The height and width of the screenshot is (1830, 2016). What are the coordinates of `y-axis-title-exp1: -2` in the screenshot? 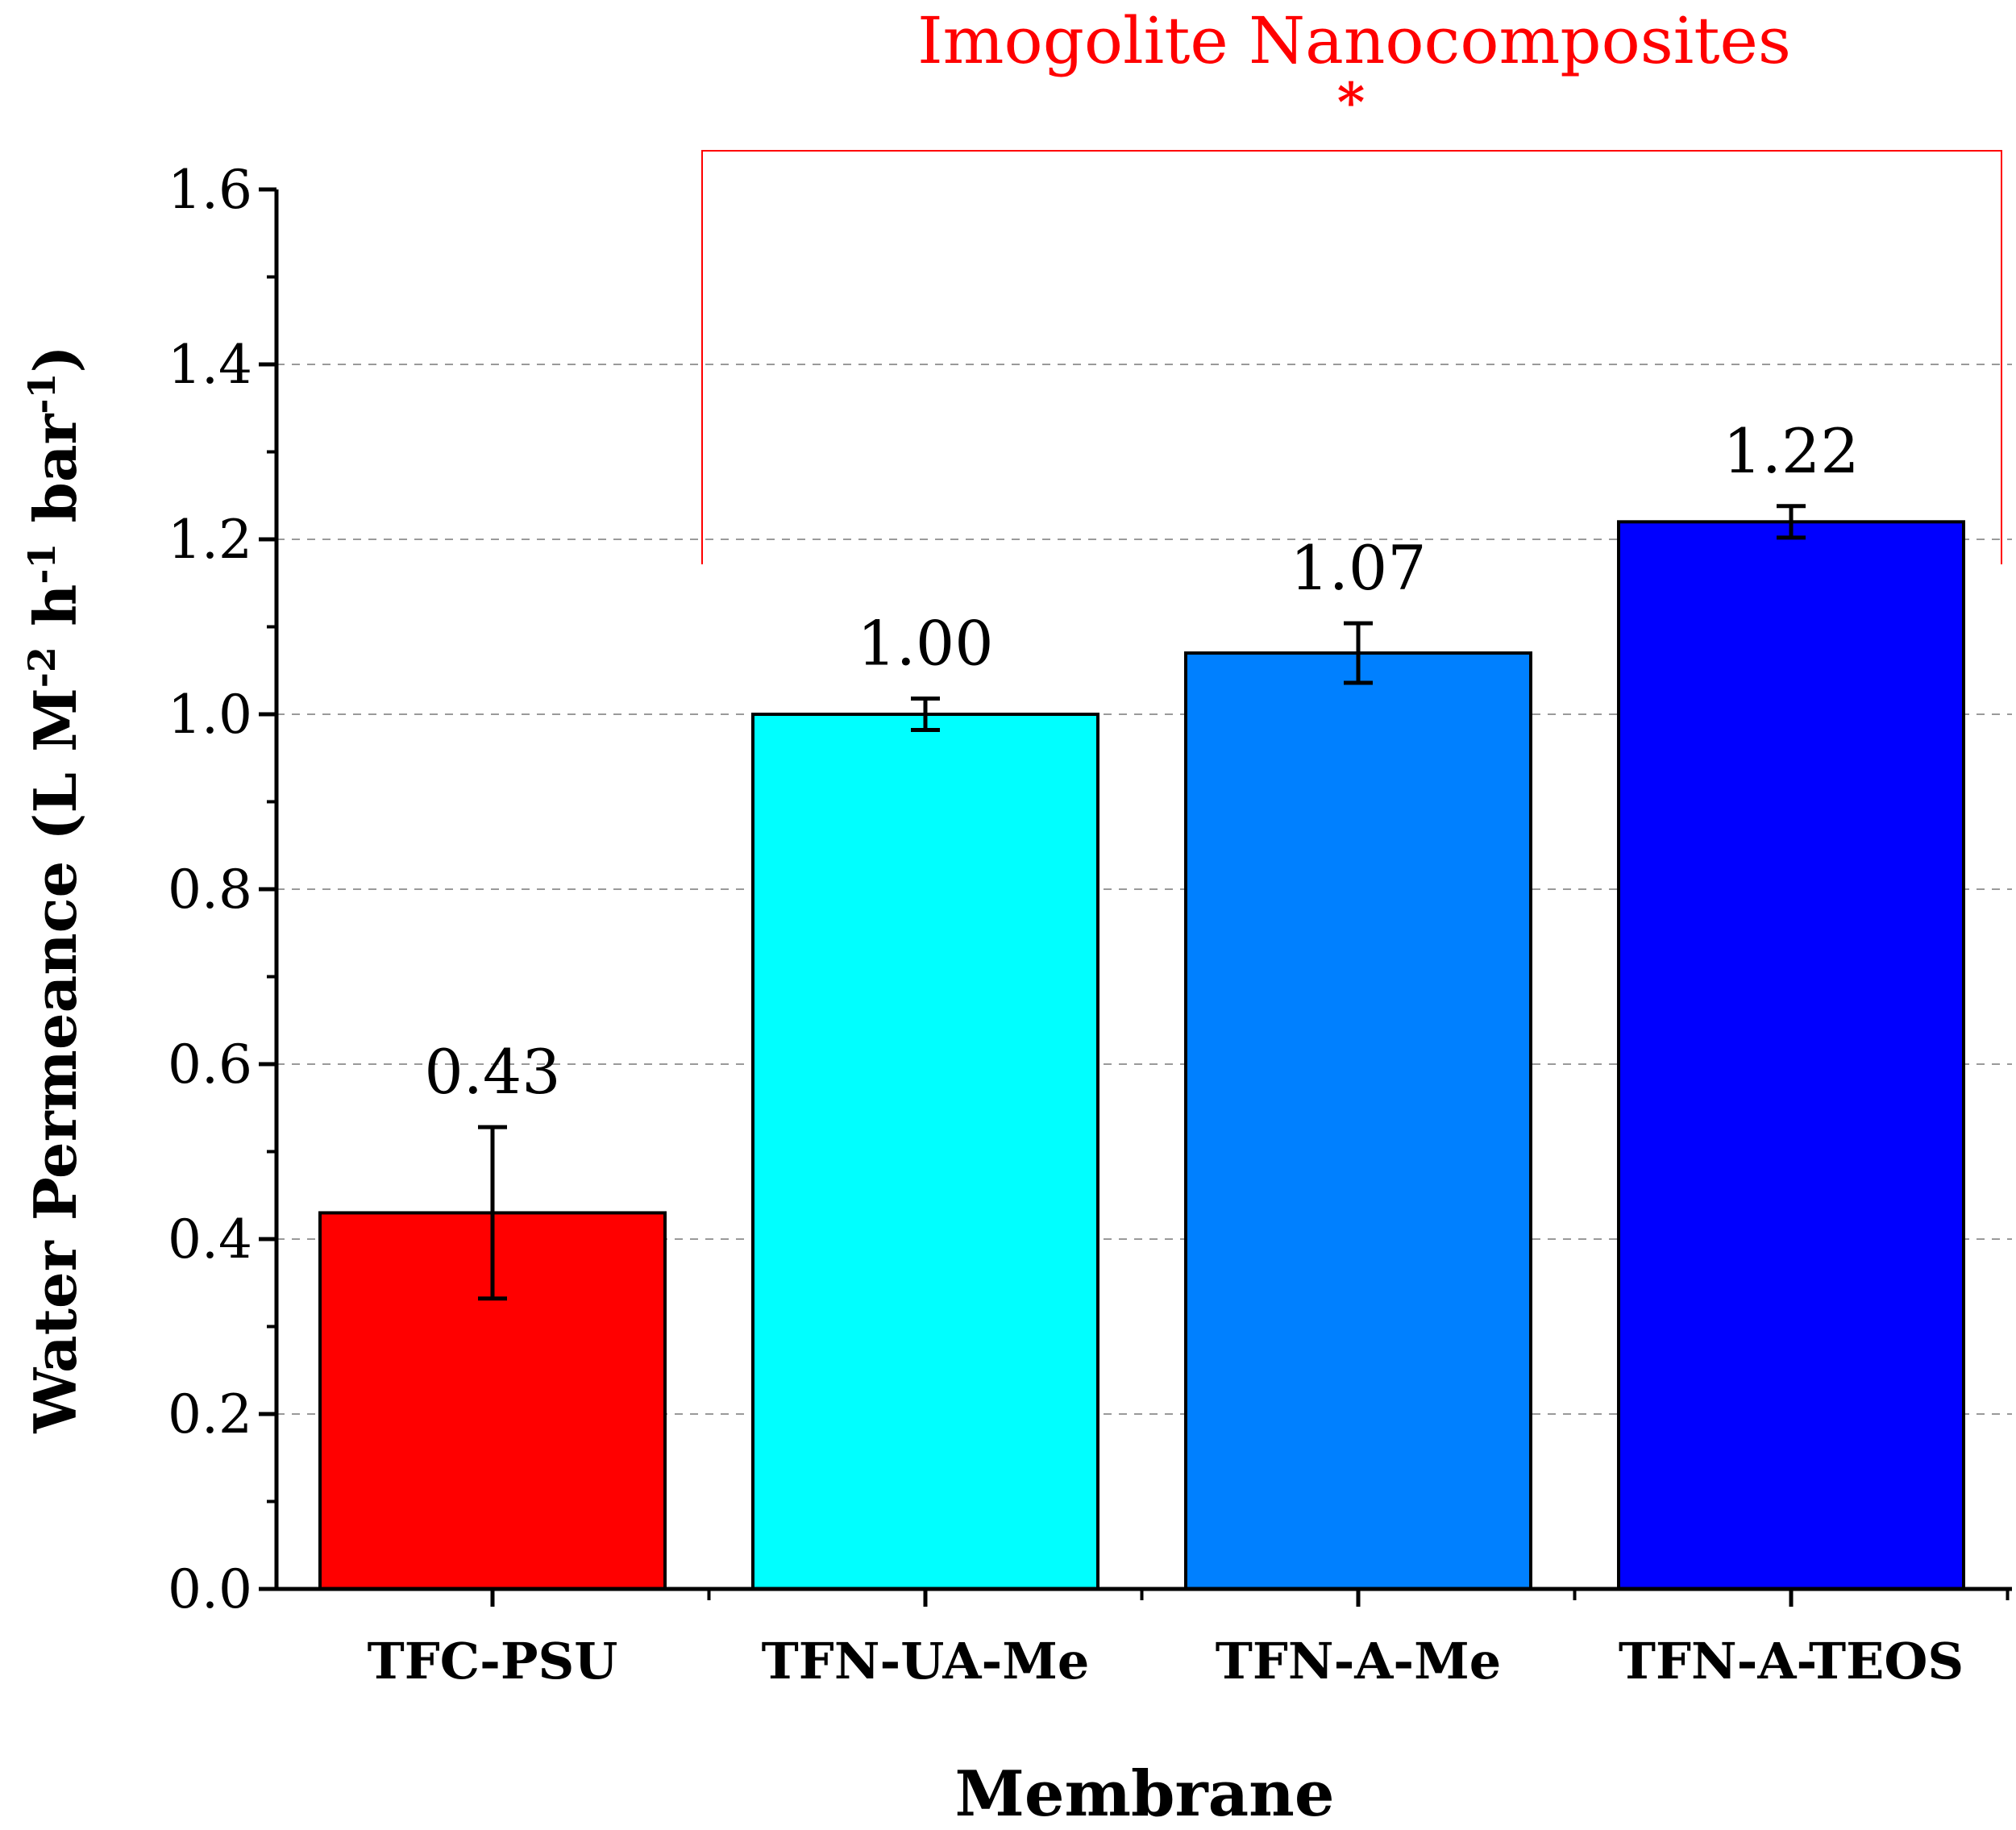 It's located at (42, 667).